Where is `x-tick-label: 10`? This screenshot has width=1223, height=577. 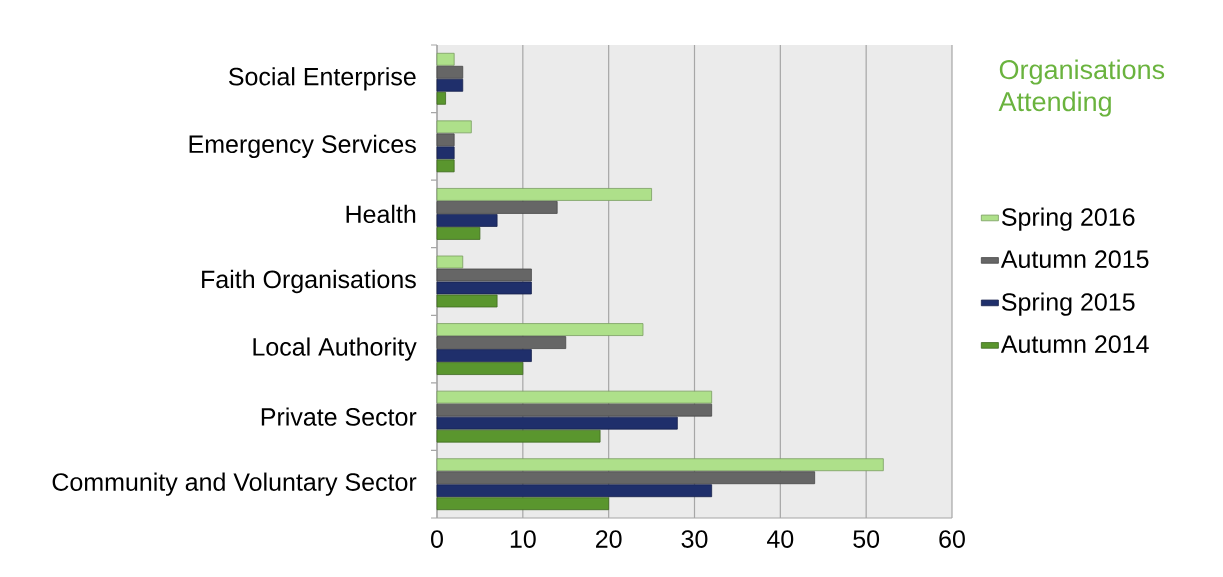 x-tick-label: 10 is located at coordinates (523, 539).